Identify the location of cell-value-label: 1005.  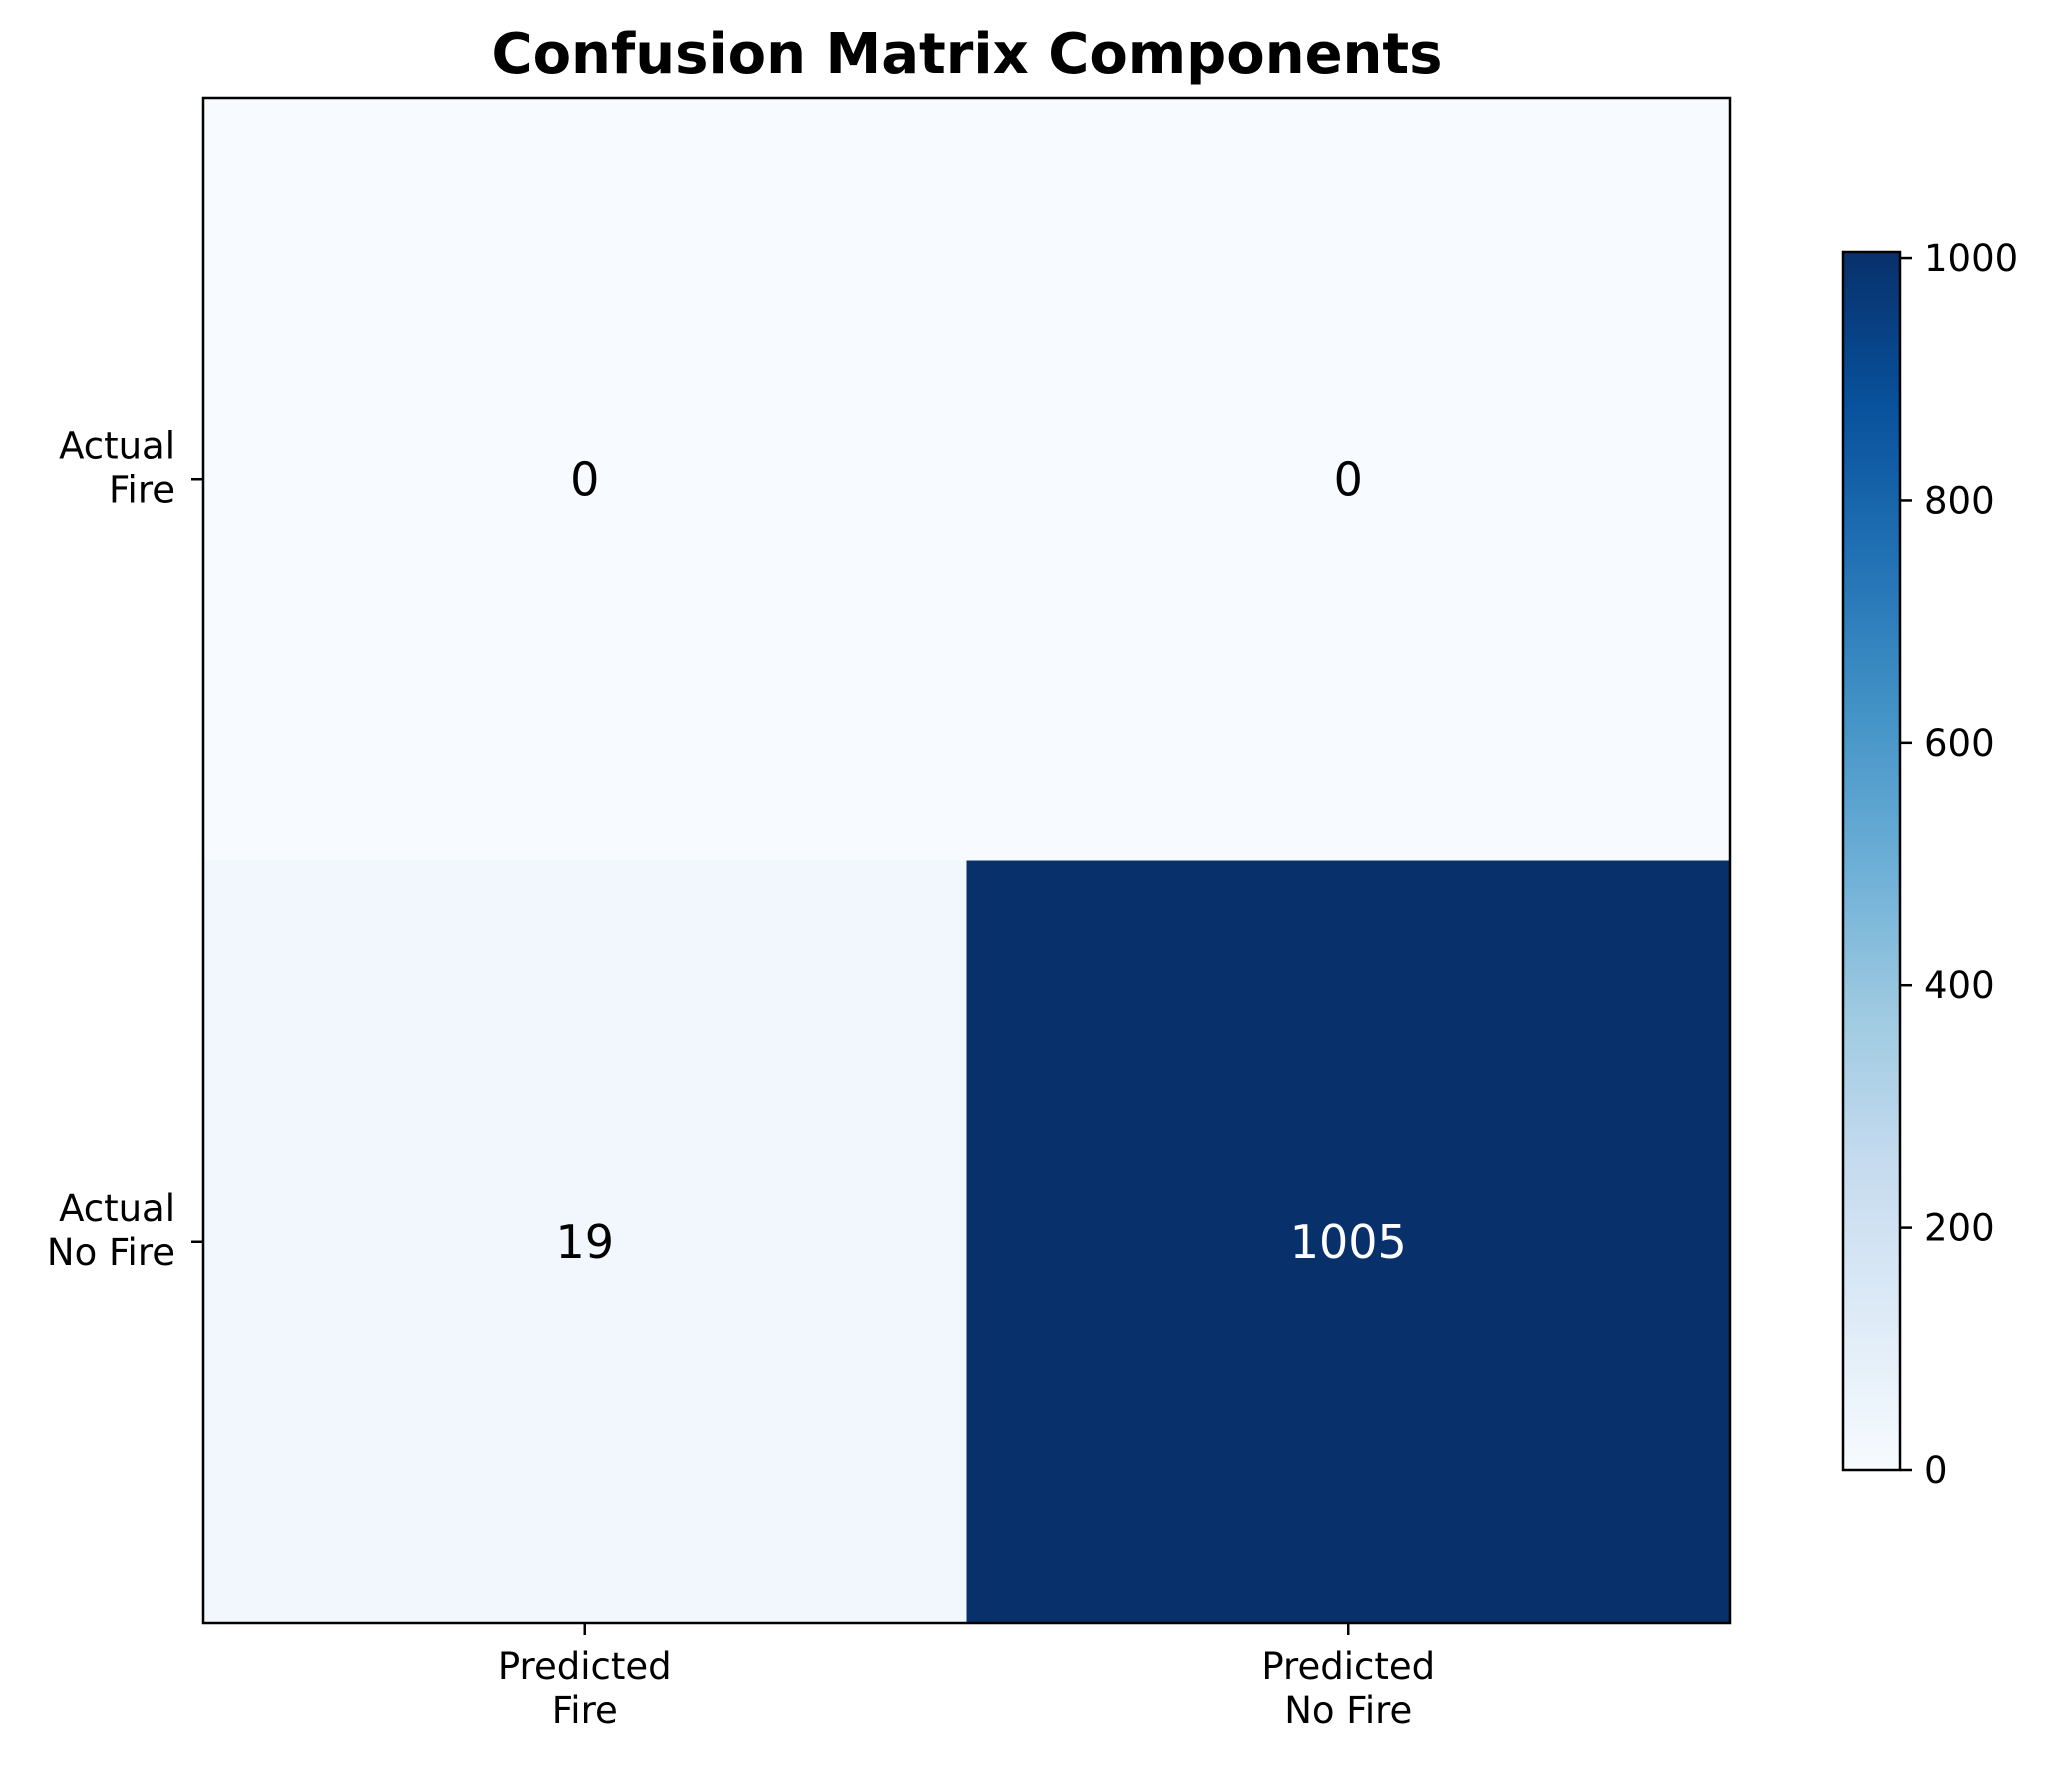
(1348, 1242).